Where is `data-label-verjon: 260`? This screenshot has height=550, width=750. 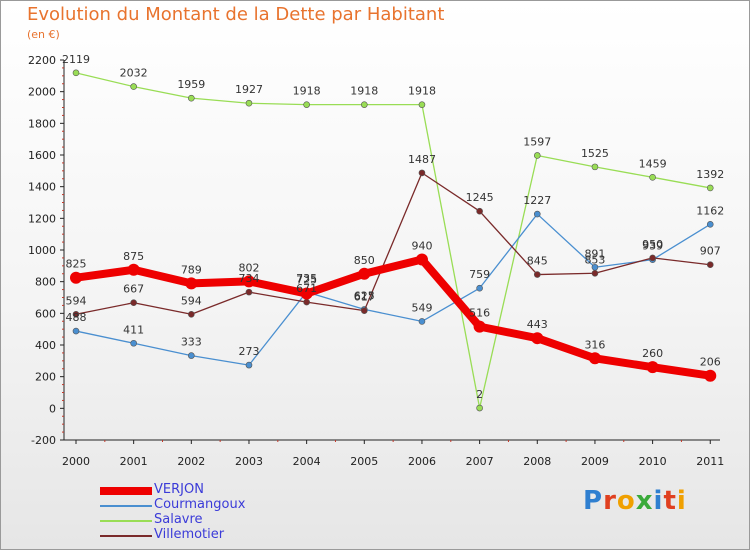 data-label-verjon: 260 is located at coordinates (652, 353).